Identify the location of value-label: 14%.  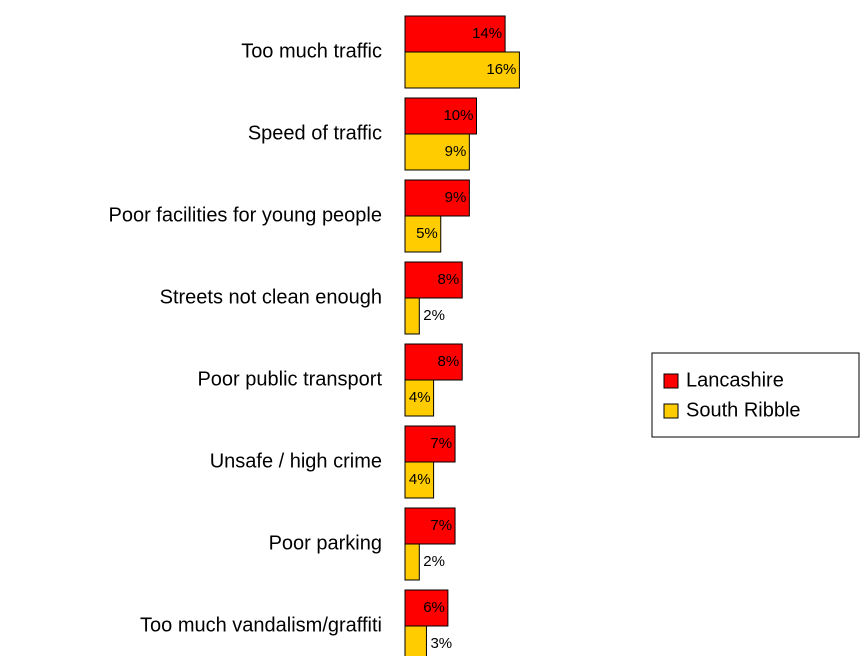
(487, 33).